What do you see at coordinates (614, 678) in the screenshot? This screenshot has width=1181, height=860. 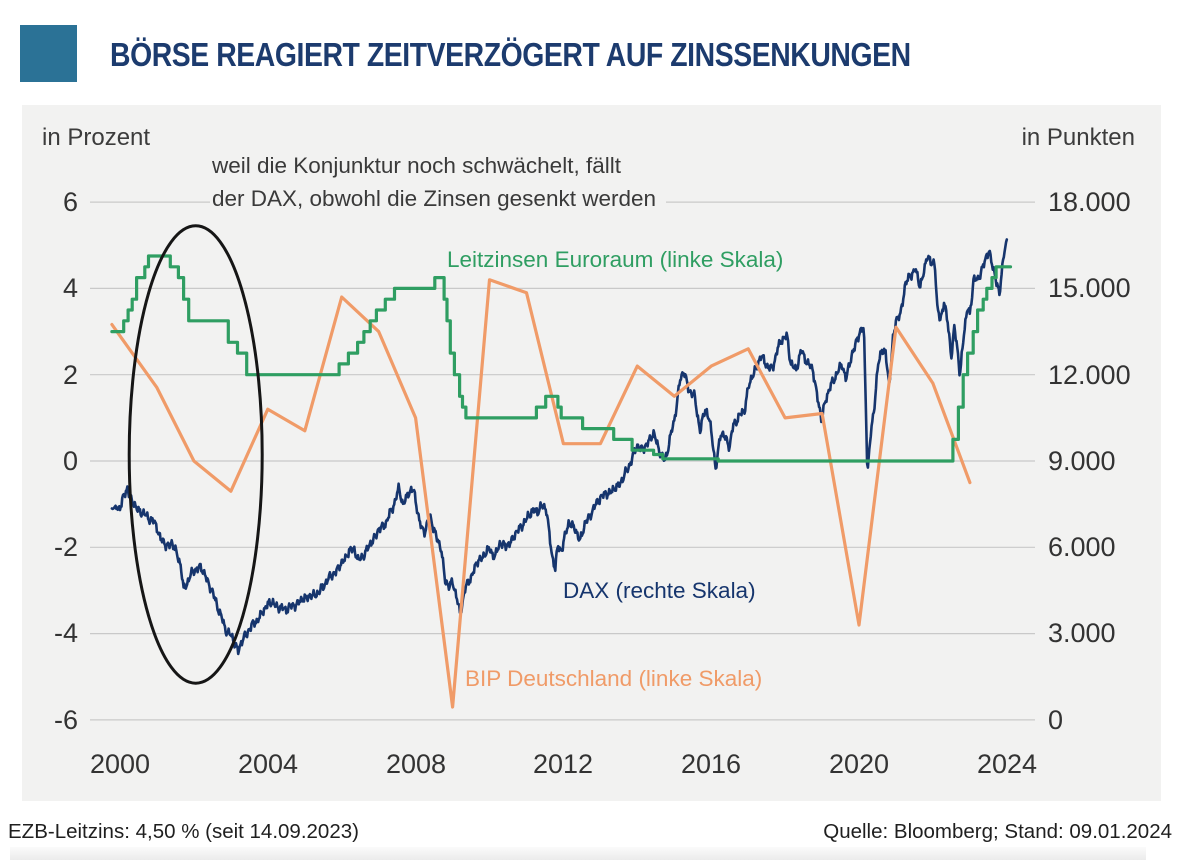 I see `legend-bip: BIP Deutschland (linke Skala)` at bounding box center [614, 678].